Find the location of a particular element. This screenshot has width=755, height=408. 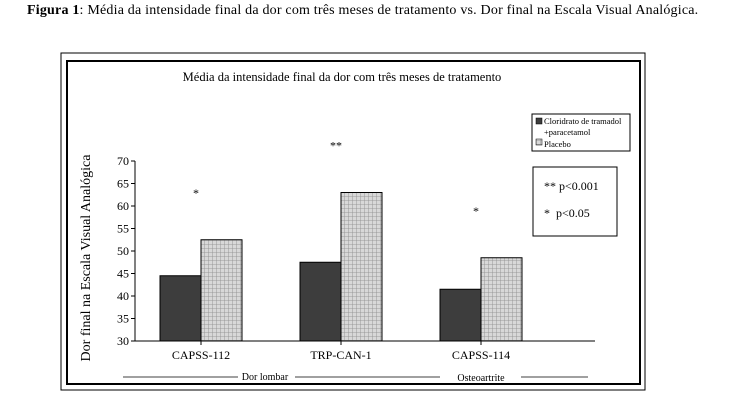

y-axis-label: Dor final na Escala Visual Analógica is located at coordinates (86, 258).